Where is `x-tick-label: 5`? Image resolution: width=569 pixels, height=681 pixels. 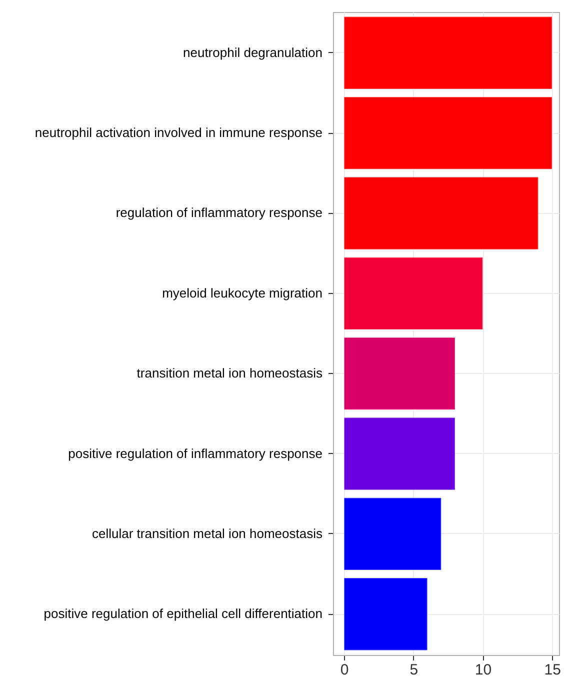 x-tick-label: 5 is located at coordinates (414, 670).